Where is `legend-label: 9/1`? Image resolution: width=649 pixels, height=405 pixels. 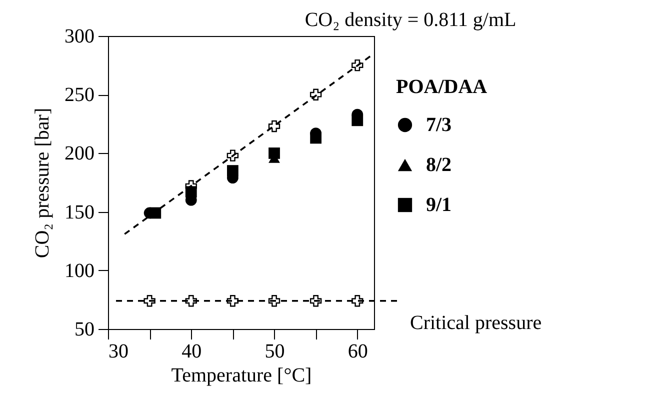 legend-label: 9/1 is located at coordinates (439, 205).